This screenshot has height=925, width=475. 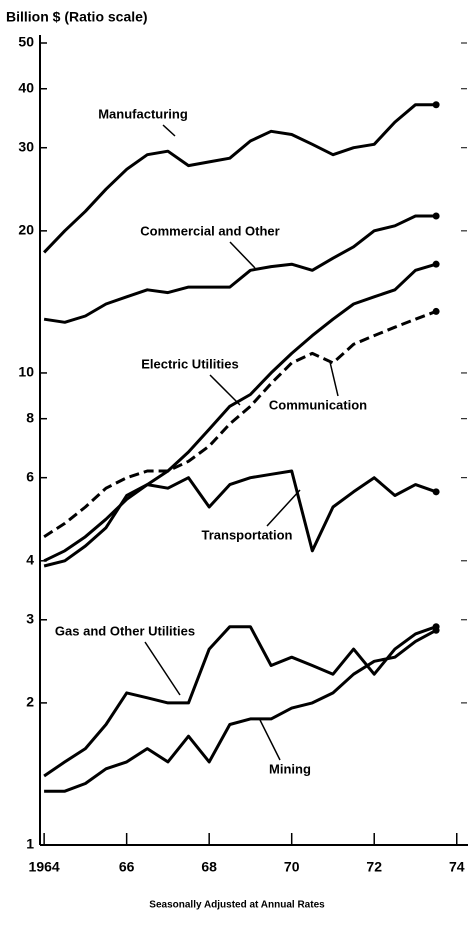 I want to click on series-label: Transportation, so click(x=246, y=534).